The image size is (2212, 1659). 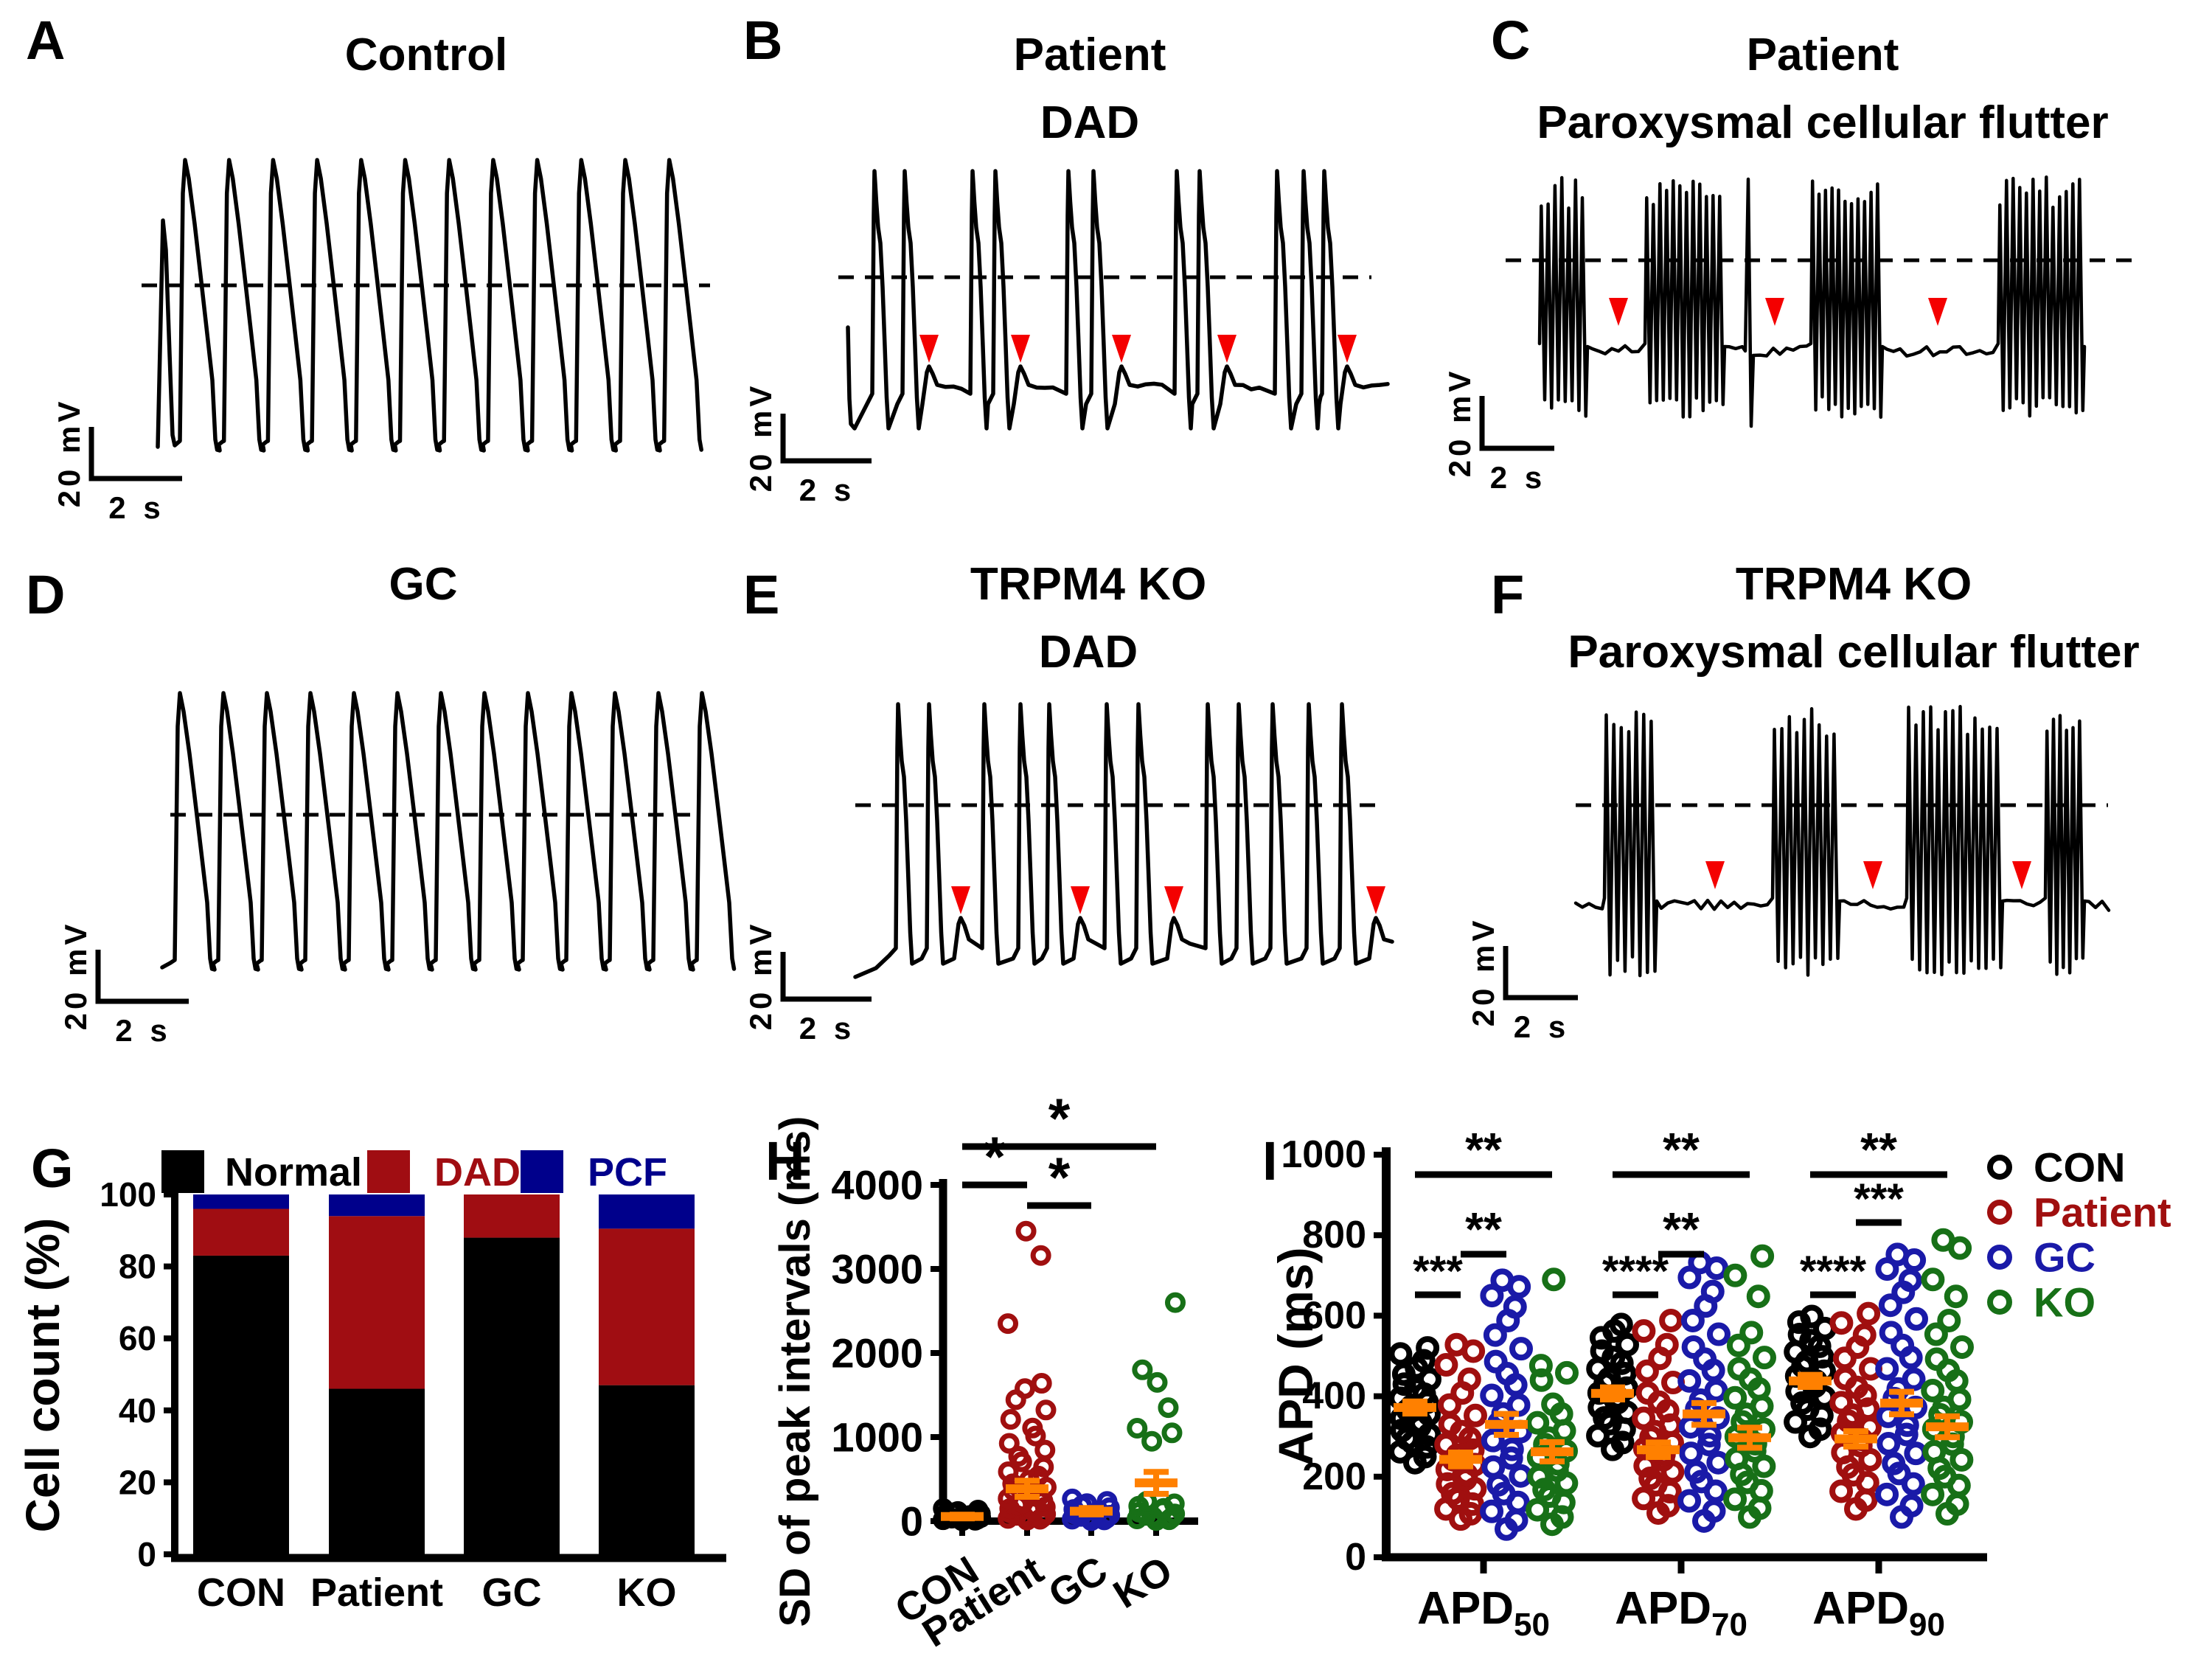 What do you see at coordinates (1143, 1582) in the screenshot?
I see `x-category-label: KO` at bounding box center [1143, 1582].